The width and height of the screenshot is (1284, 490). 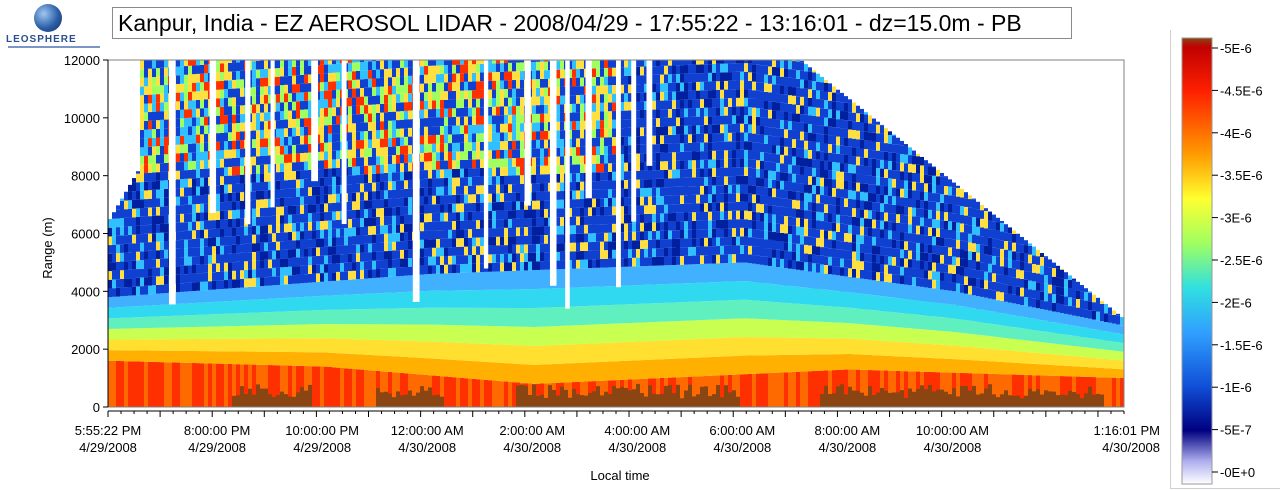 I want to click on colorbar-tick-label: -4E-6, so click(x=1236, y=133).